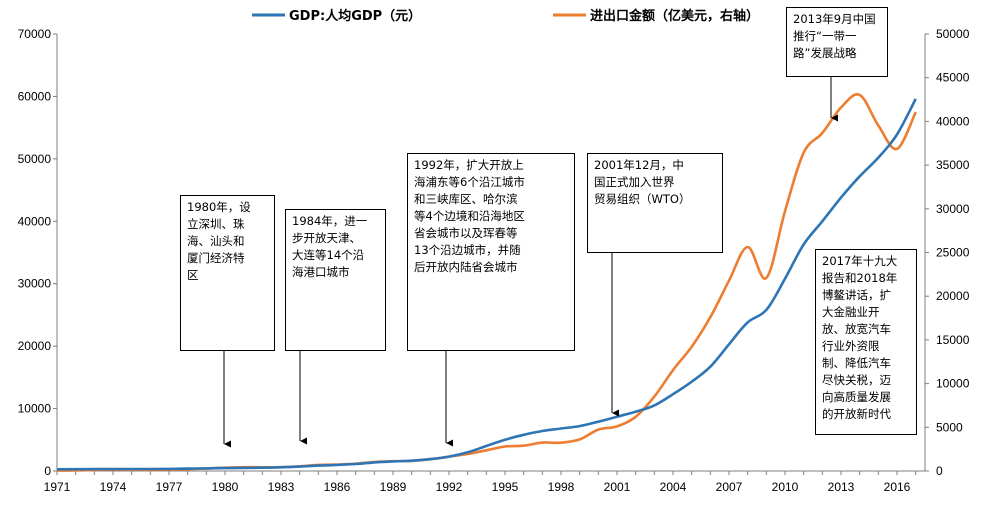 The image size is (985, 517). What do you see at coordinates (35, 34) in the screenshot?
I see `y-left-tick-label: 70000` at bounding box center [35, 34].